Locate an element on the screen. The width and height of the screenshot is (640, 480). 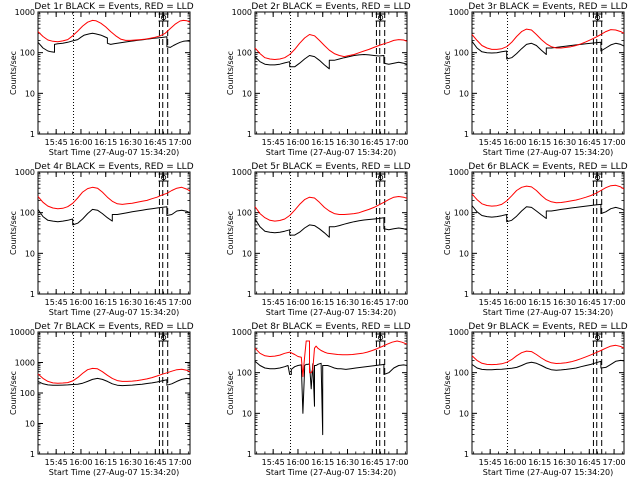
chart-title: Det 7r BLACK = Events, RED = LLD is located at coordinates (113, 327).